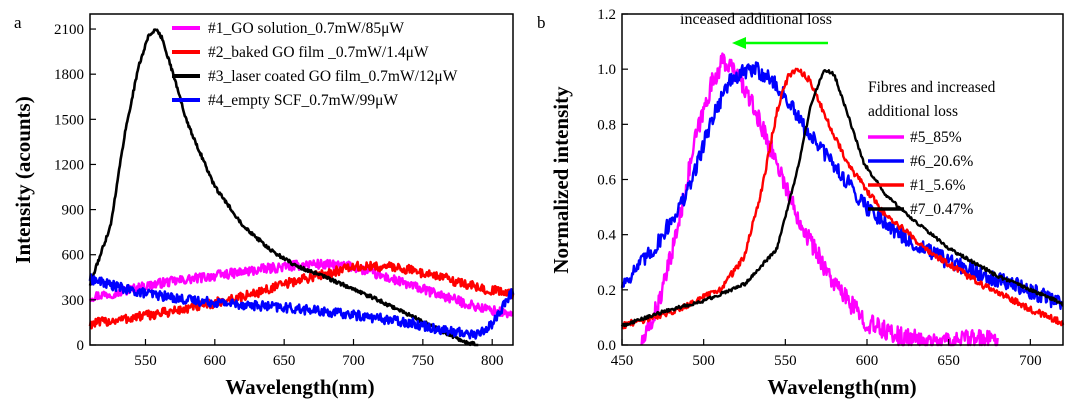 This screenshot has height=406, width=1072. I want to click on legend-label-a-2: #2_baked GO film _0.7mW/1.4μW, so click(318, 52).